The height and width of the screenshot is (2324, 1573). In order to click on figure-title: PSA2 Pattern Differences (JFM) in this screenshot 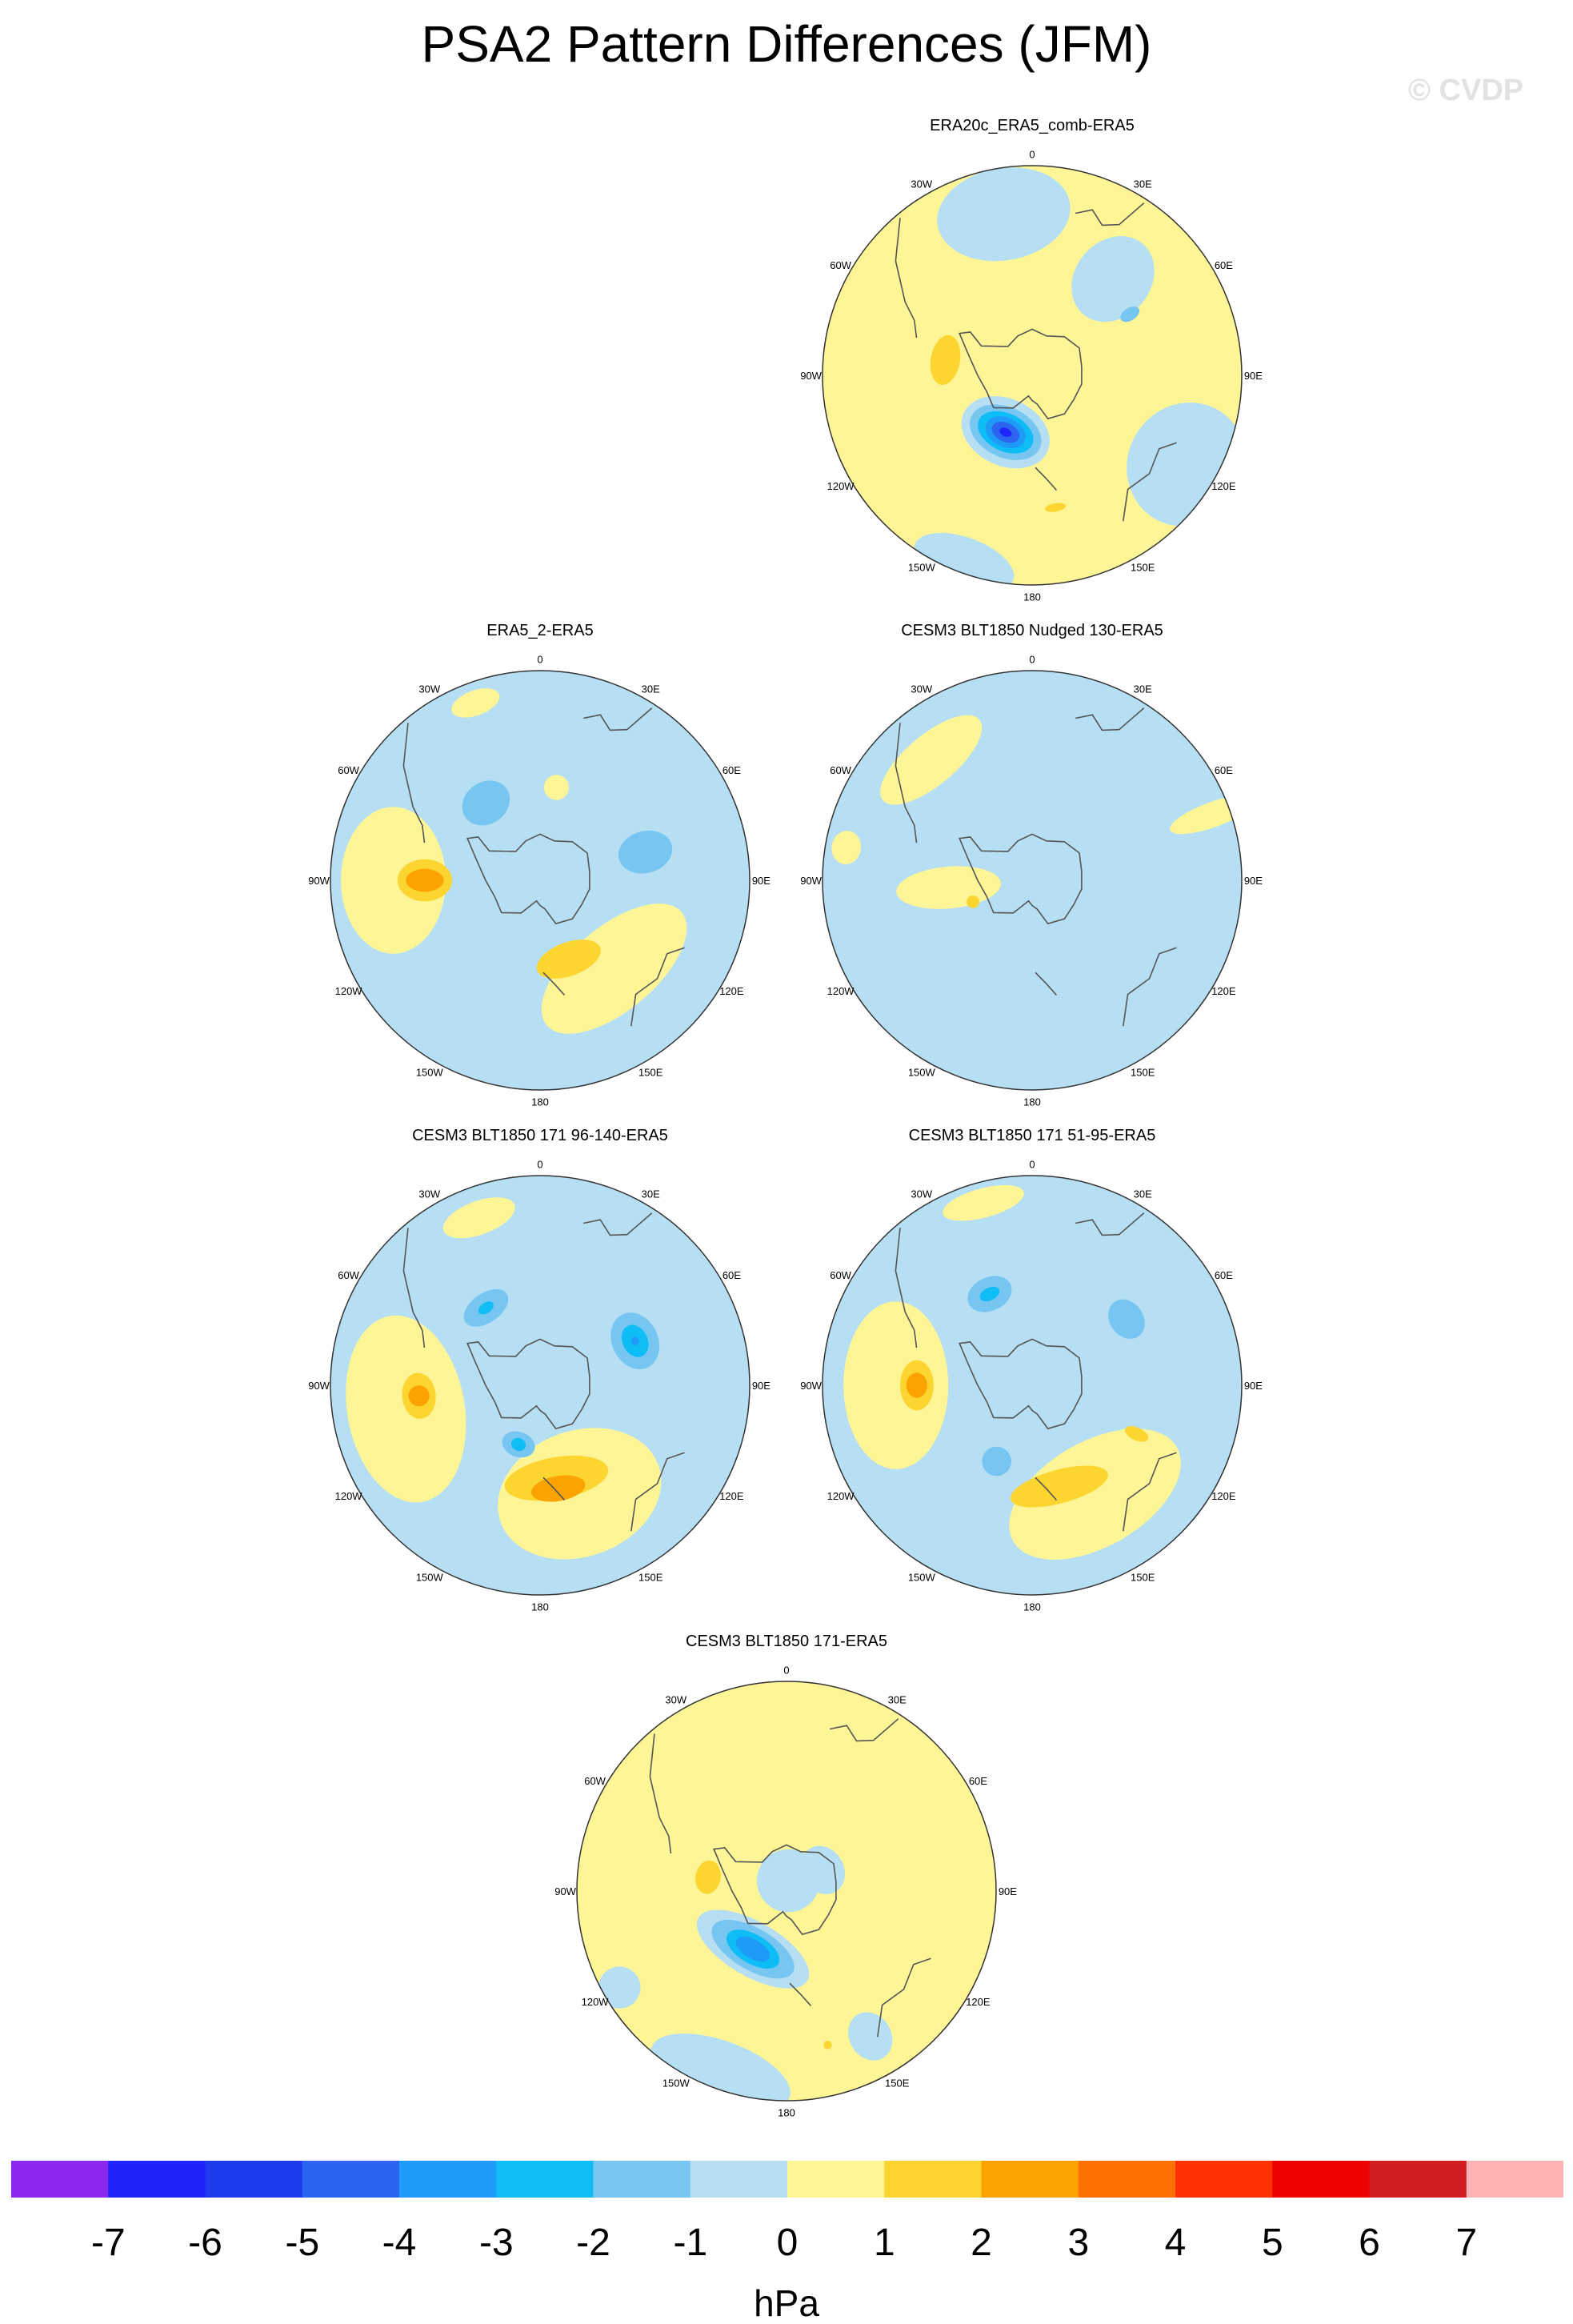, I will do `click(786, 44)`.